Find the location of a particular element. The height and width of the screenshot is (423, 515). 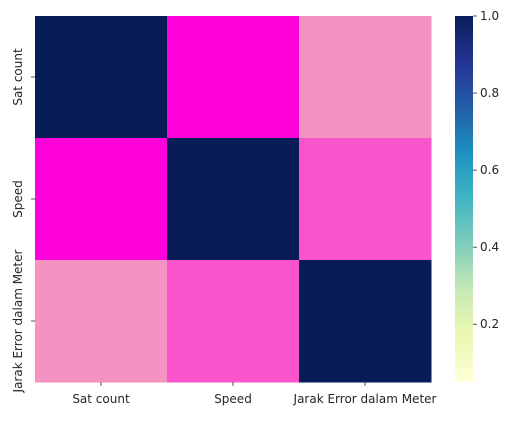

x-tick-labels: Sat count Speed Jarak Error dalam Meter is located at coordinates (254, 394).